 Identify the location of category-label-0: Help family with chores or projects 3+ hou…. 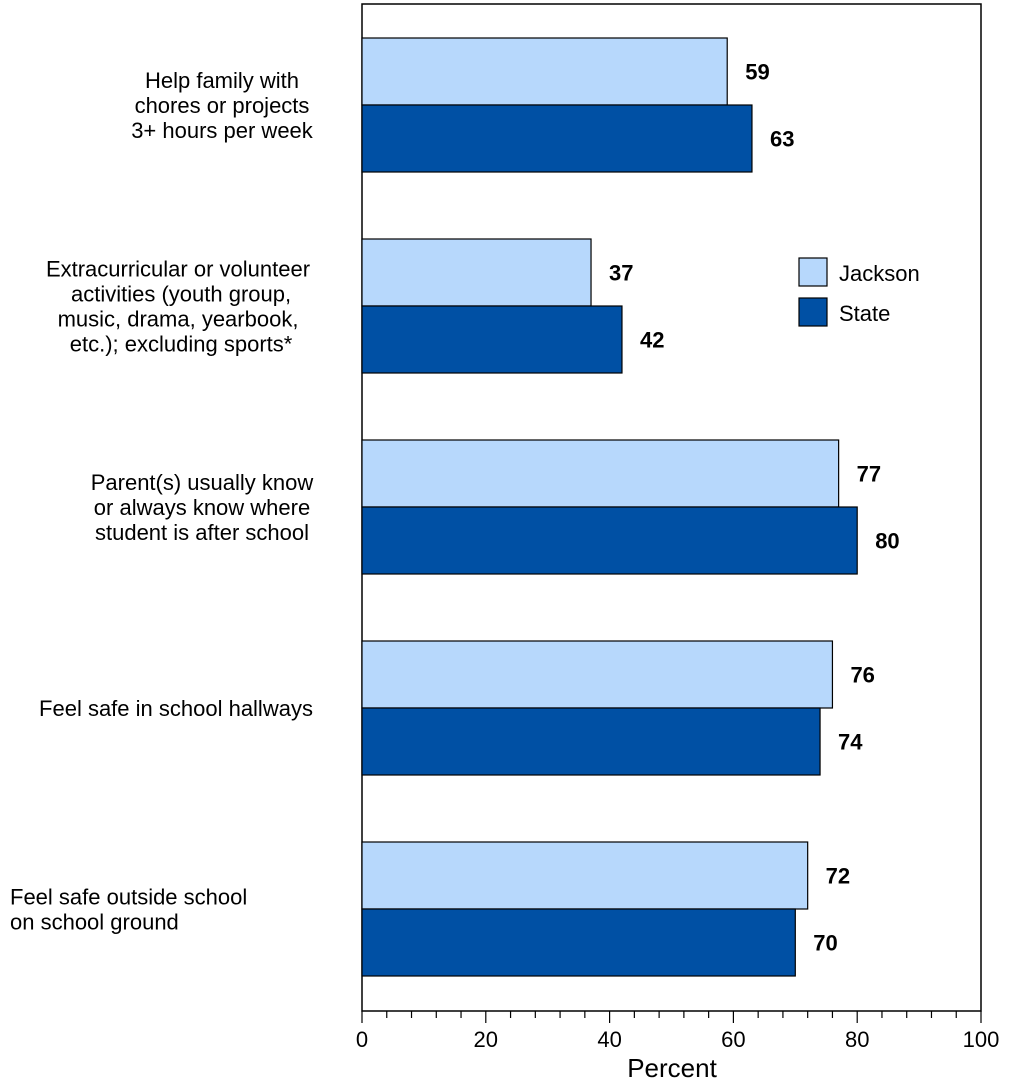
(222, 105).